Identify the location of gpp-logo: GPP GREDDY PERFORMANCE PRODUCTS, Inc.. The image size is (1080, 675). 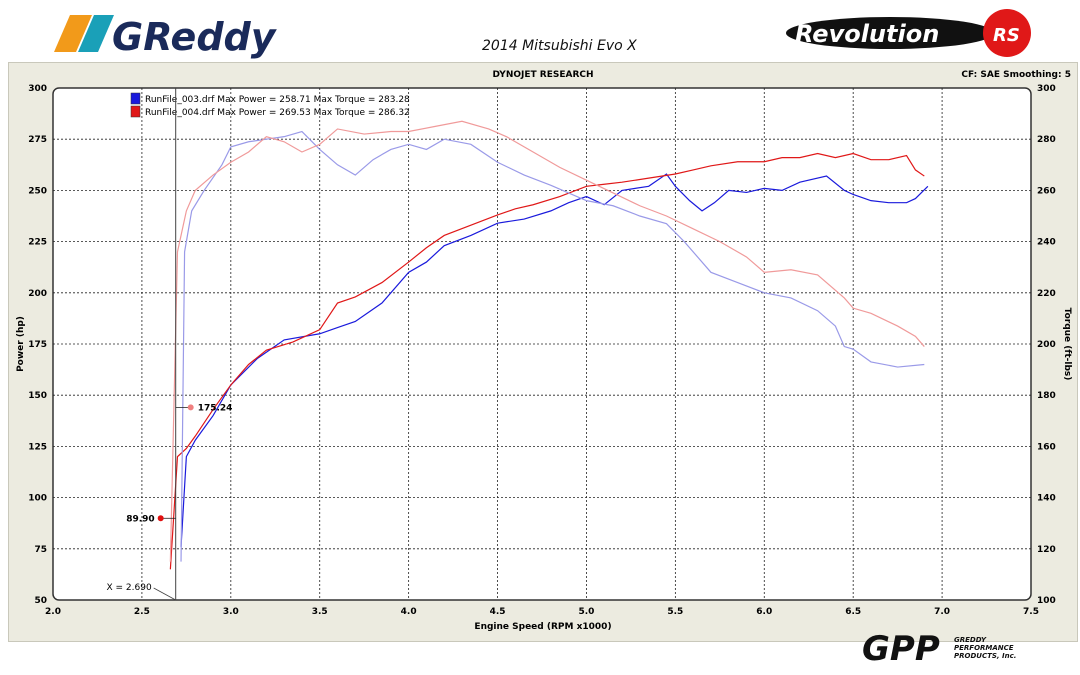
(939, 649).